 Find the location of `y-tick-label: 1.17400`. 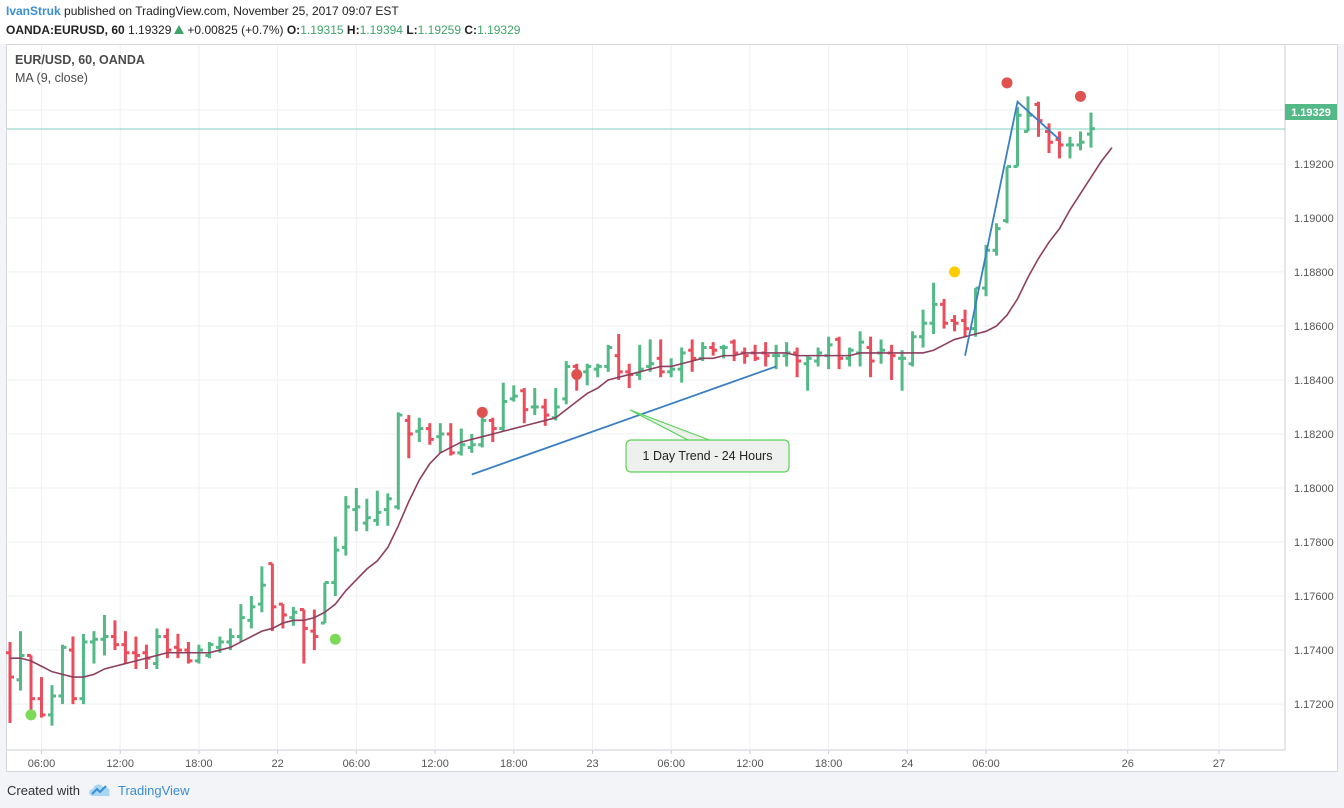

y-tick-label: 1.17400 is located at coordinates (1314, 651).